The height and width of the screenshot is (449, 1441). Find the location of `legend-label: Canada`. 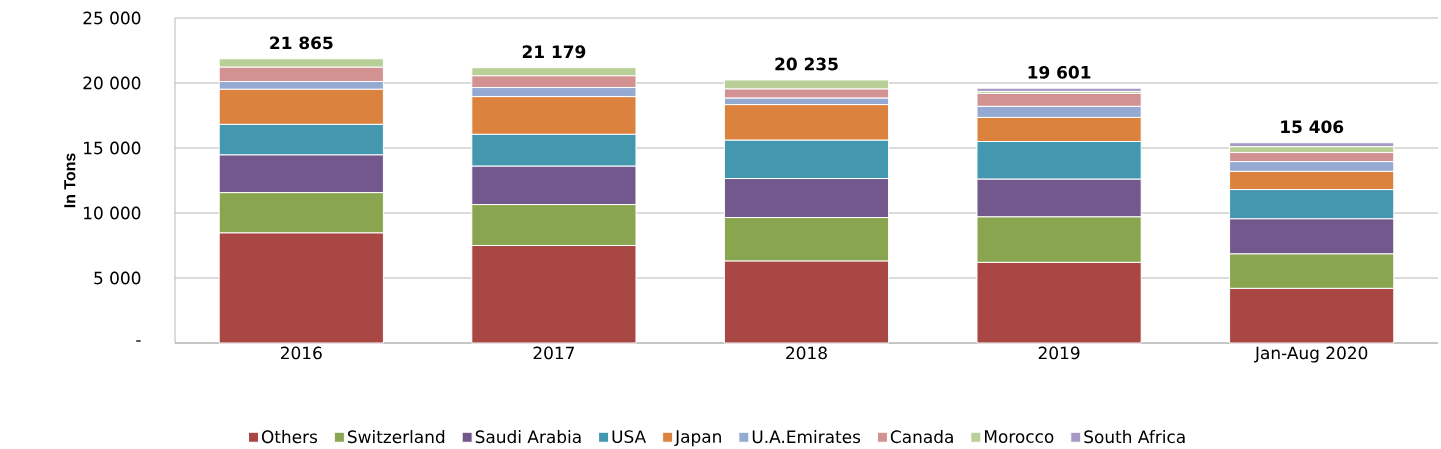

legend-label: Canada is located at coordinates (921, 437).